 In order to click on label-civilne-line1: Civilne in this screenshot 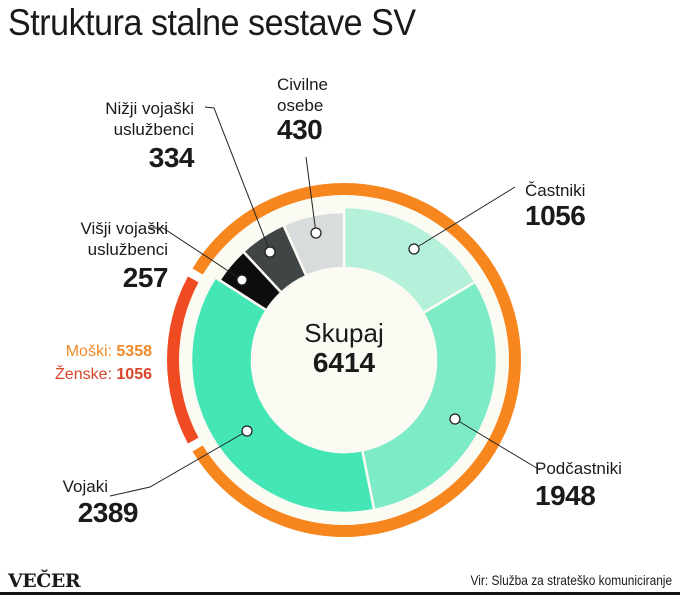, I will do `click(303, 84)`.